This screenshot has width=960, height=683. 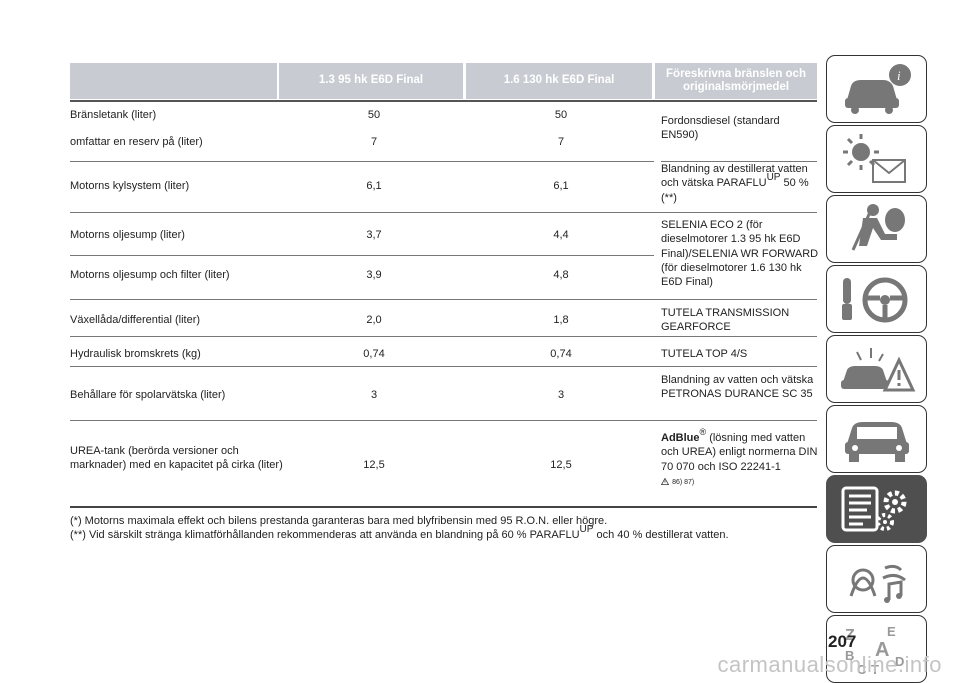 What do you see at coordinates (882, 650) in the screenshot?
I see `svg-text: A` at bounding box center [882, 650].